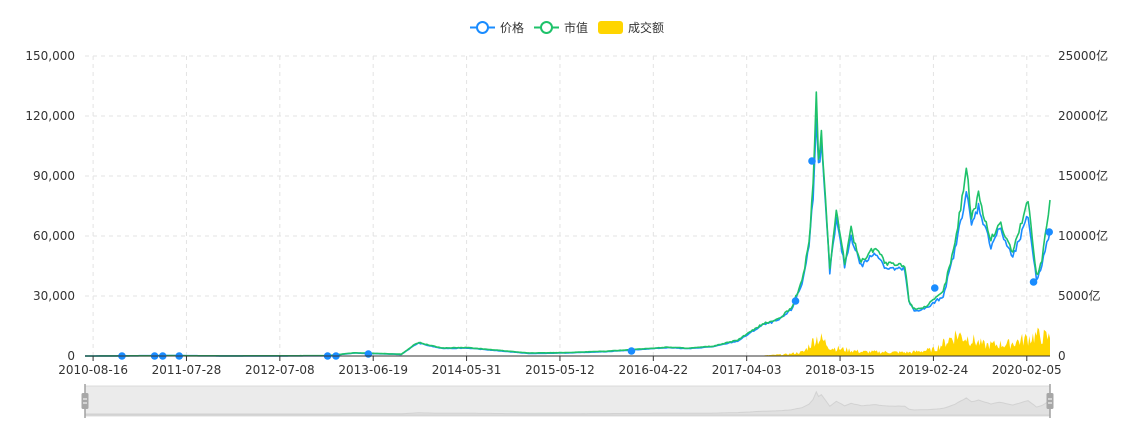 The image size is (1138, 432). What do you see at coordinates (747, 370) in the screenshot?
I see `x-tick-label: 2017-04-03` at bounding box center [747, 370].